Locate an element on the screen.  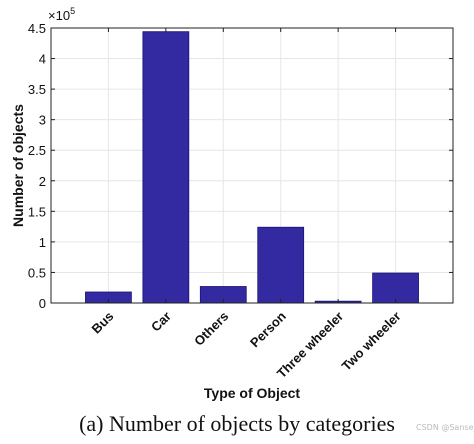
y-tick-label: 4 is located at coordinates (42, 59).